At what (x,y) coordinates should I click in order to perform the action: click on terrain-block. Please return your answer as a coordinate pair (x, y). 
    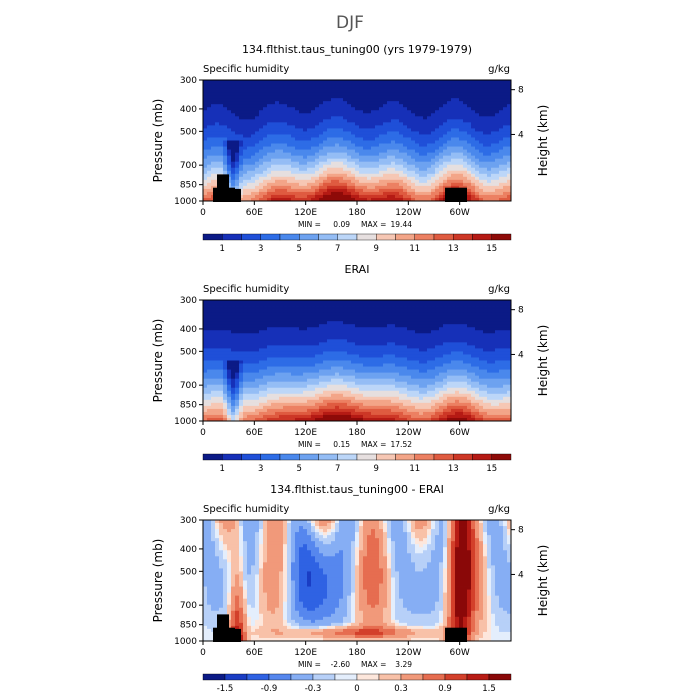
    Looking at the image, I should click on (238, 195).